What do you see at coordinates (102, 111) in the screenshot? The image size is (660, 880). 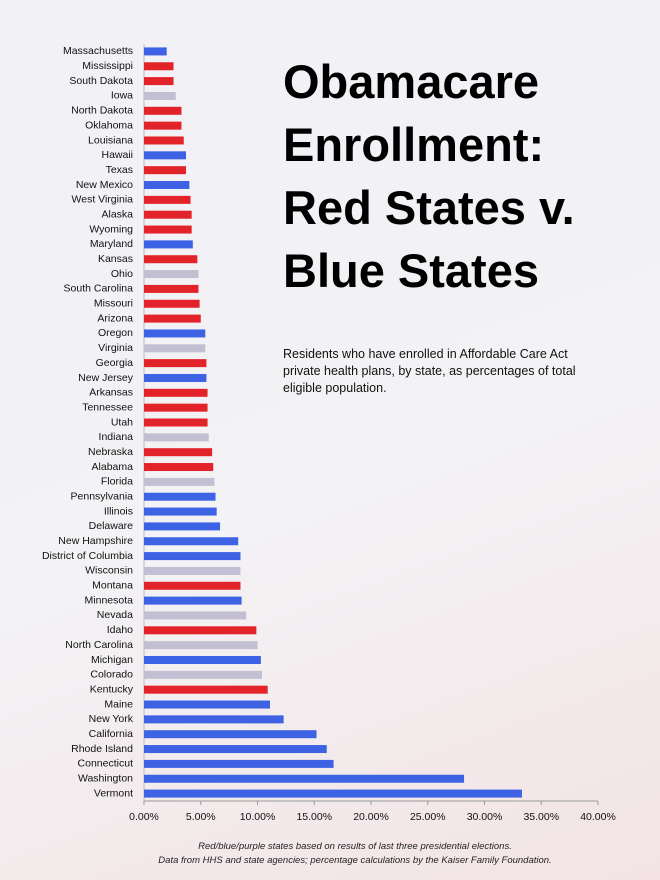 I see `y-tick-label: North Dakota` at bounding box center [102, 111].